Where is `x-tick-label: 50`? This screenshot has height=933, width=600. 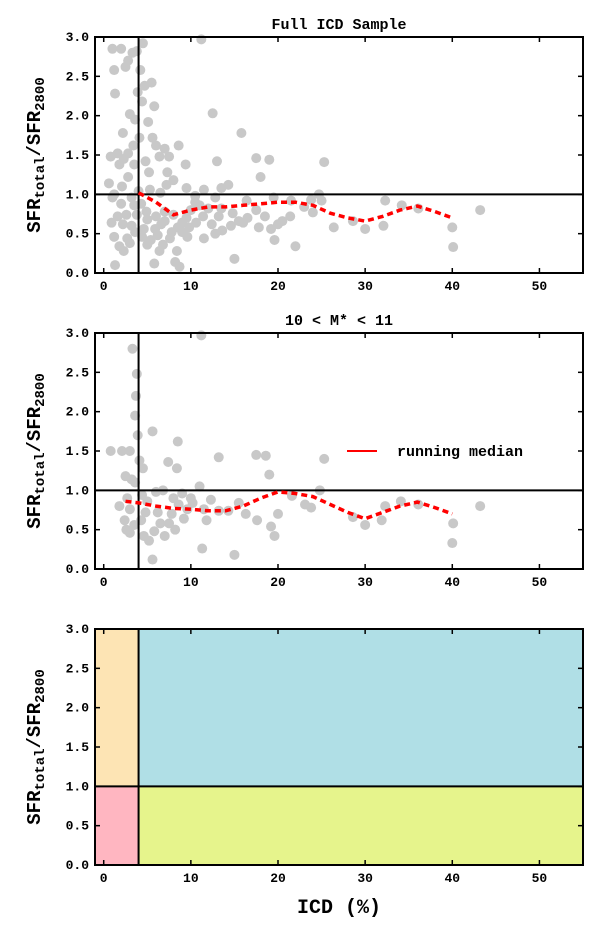 x-tick-label: 50 is located at coordinates (540, 582).